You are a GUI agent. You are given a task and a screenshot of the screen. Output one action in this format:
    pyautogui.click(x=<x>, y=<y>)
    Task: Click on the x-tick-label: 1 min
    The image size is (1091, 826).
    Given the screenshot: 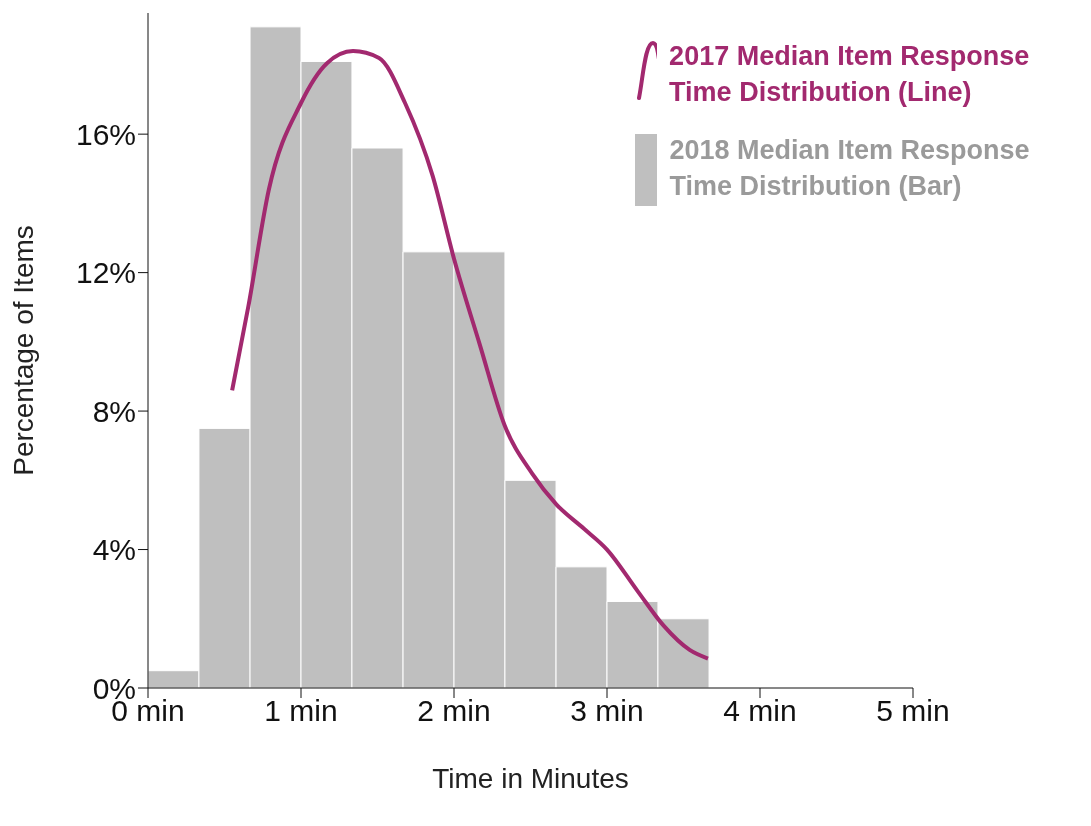 What is the action you would take?
    pyautogui.click(x=301, y=711)
    